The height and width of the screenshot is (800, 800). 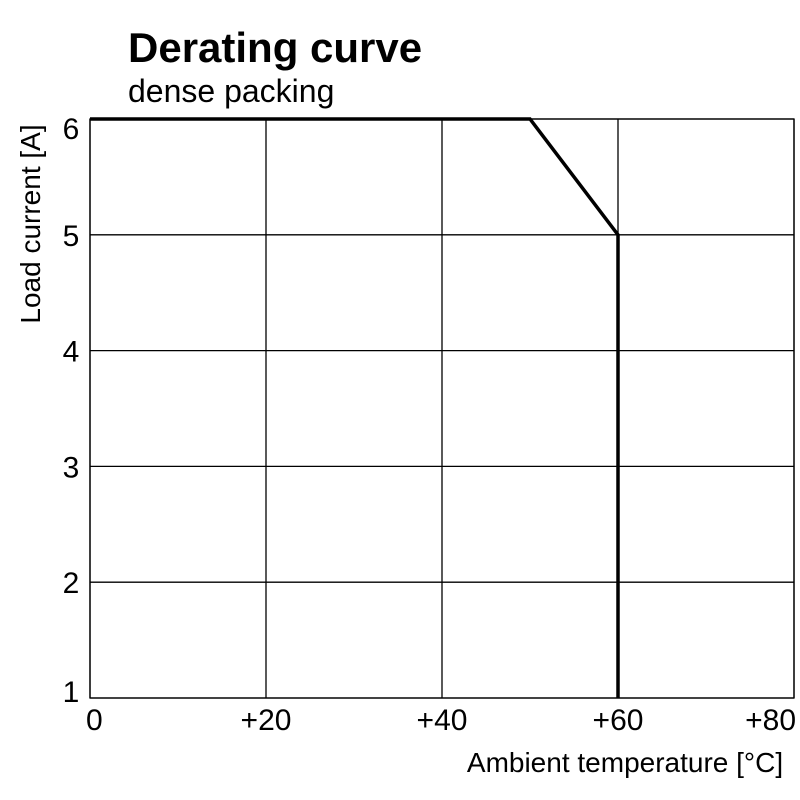 What do you see at coordinates (30, 223) in the screenshot?
I see `y-axis-label: Load current [A]` at bounding box center [30, 223].